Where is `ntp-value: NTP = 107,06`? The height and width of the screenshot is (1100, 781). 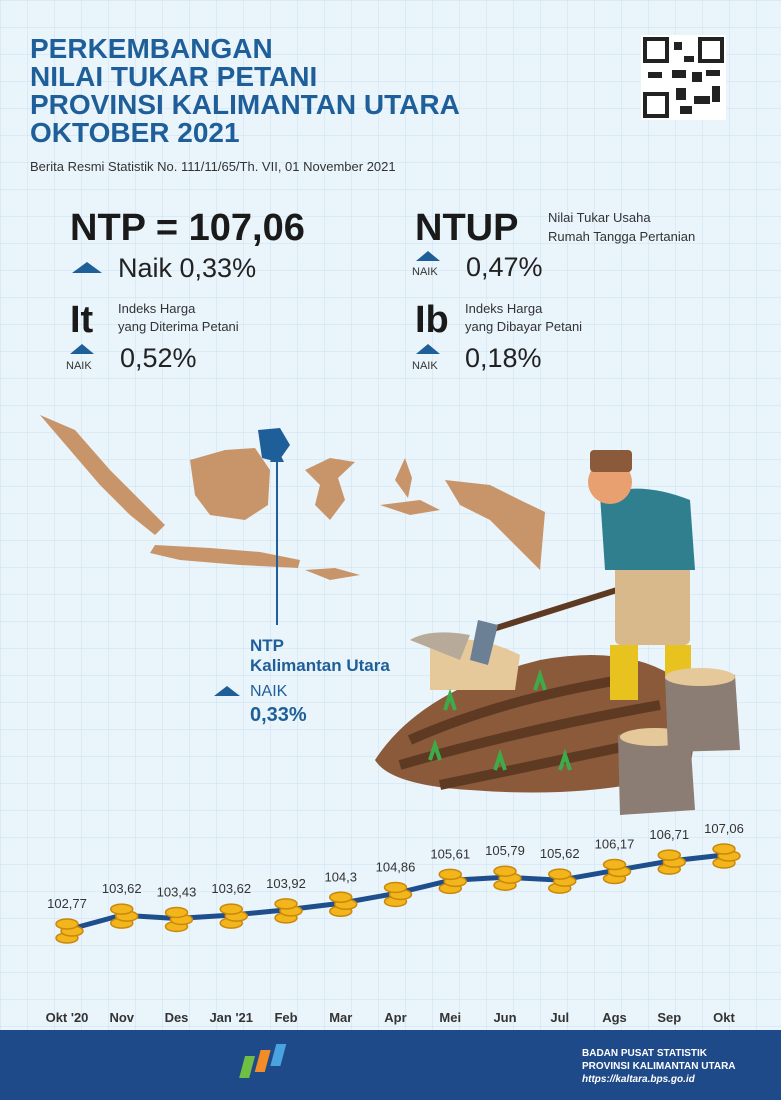
ntp-value: NTP = 107,06 is located at coordinates (187, 228).